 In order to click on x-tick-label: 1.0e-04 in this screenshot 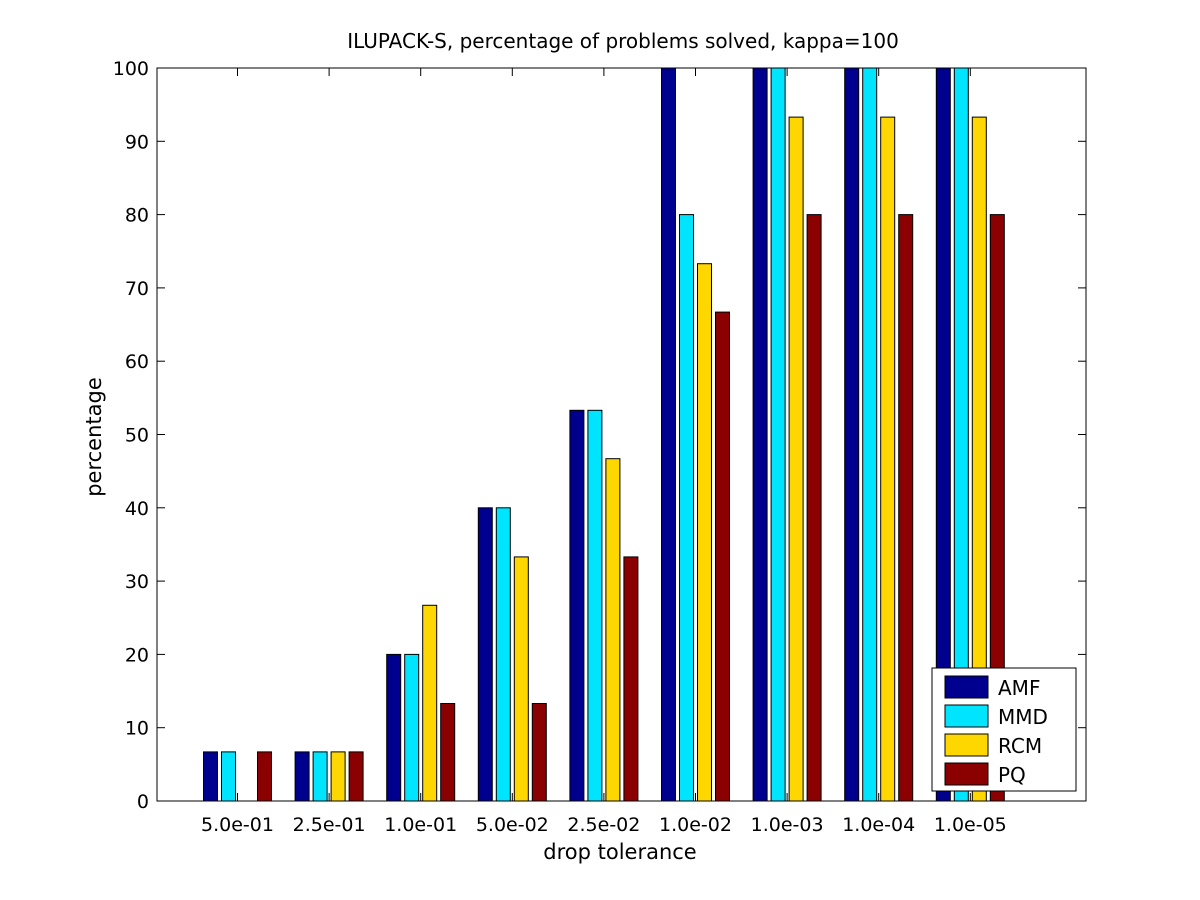, I will do `click(878, 825)`.